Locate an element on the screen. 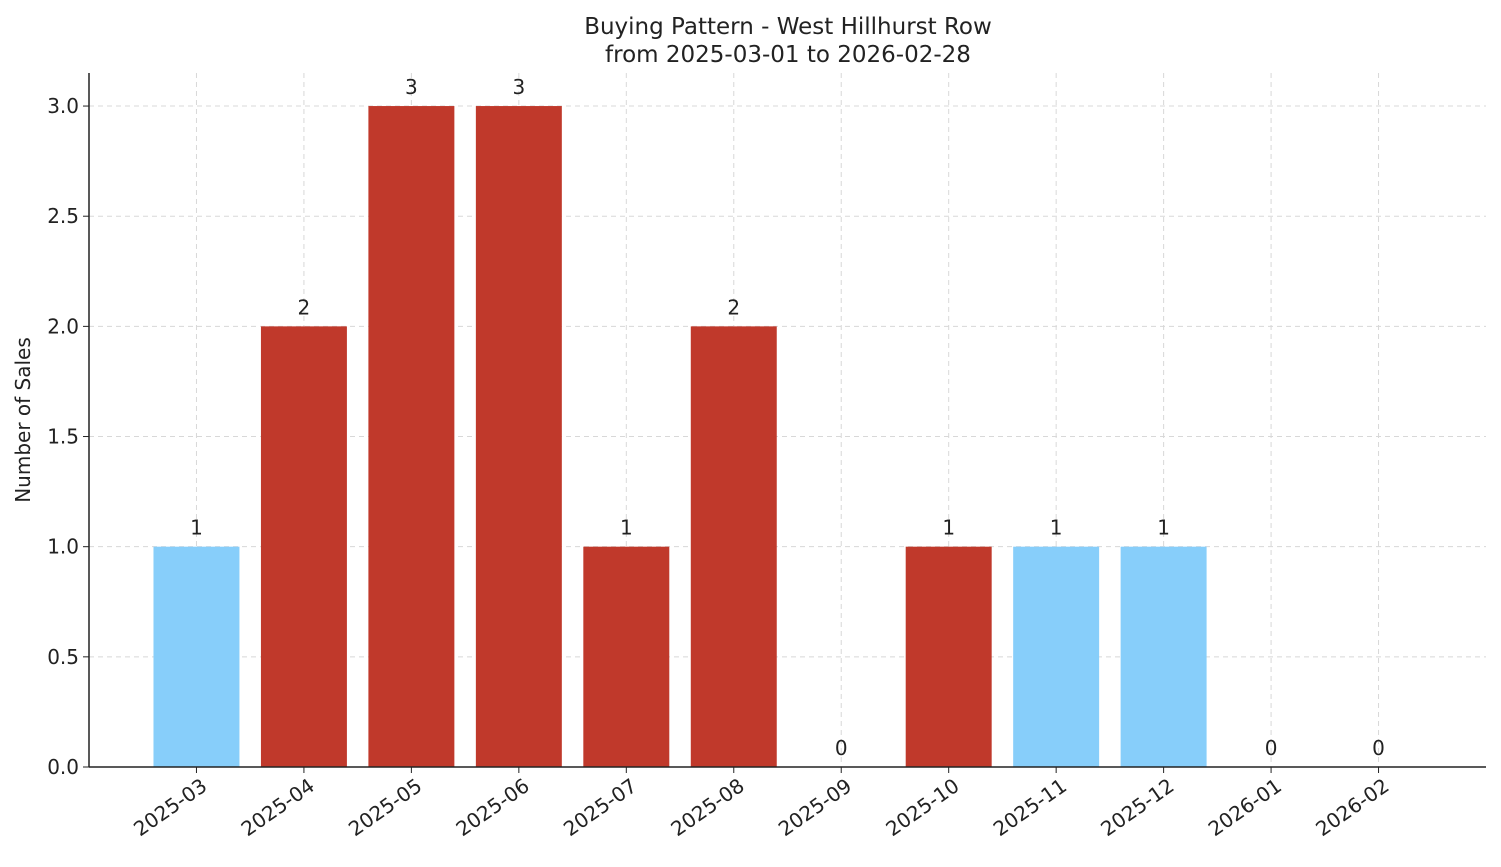 The width and height of the screenshot is (1501, 867). y-axis-label: Number of Sales is located at coordinates (23, 420).